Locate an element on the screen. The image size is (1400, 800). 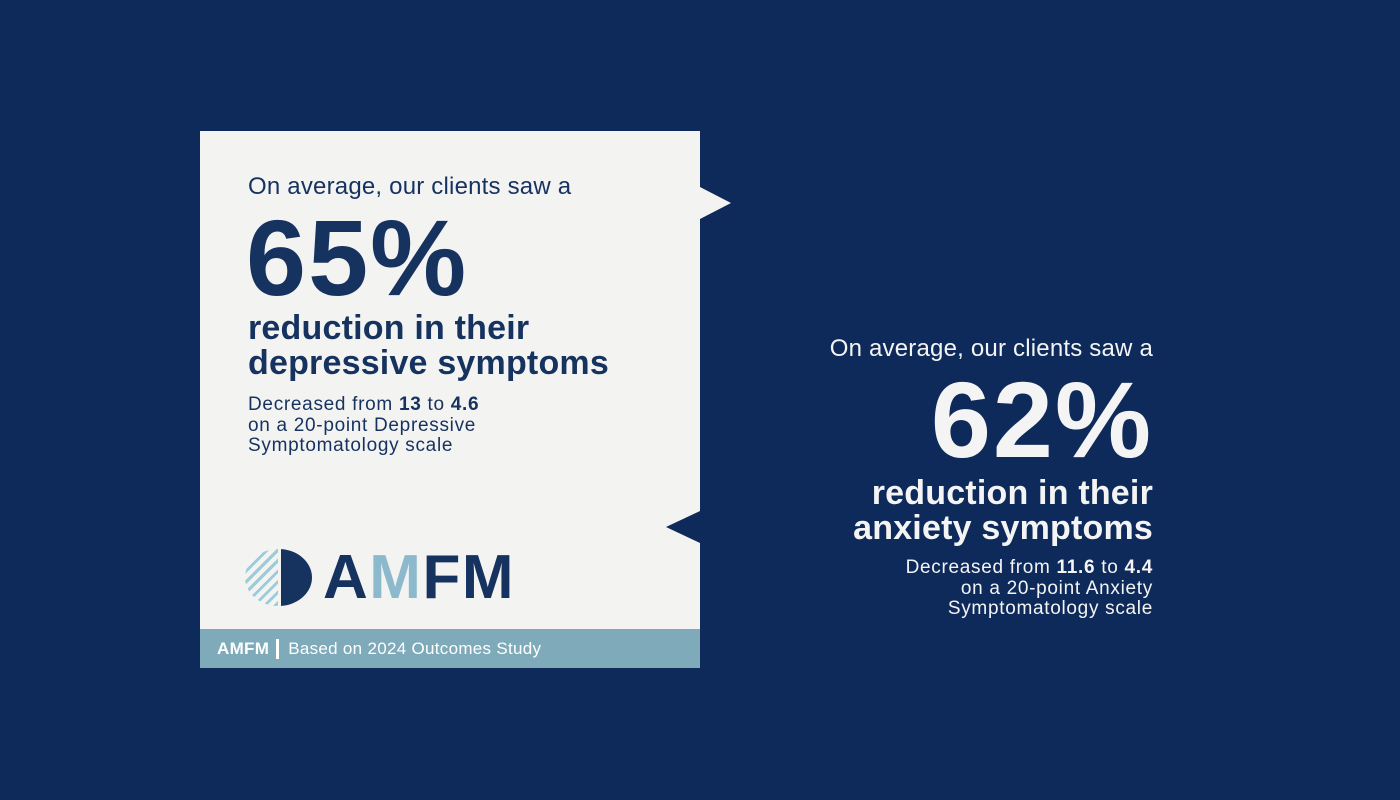
amfm-logo-wordmark: AMFM is located at coordinates (419, 577).